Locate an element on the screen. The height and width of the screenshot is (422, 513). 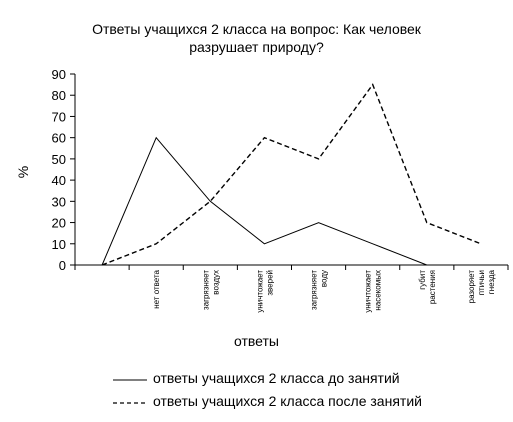
x-tick-label-line: птичьи is located at coordinates (481, 282).